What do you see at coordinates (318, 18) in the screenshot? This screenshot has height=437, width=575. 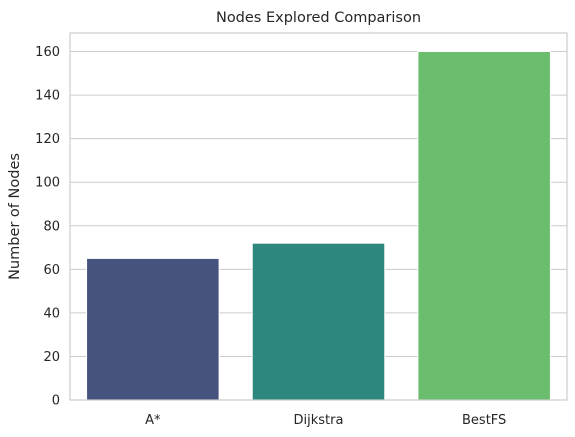 I see `chart-title: Nodes Explored Comparison` at bounding box center [318, 18].